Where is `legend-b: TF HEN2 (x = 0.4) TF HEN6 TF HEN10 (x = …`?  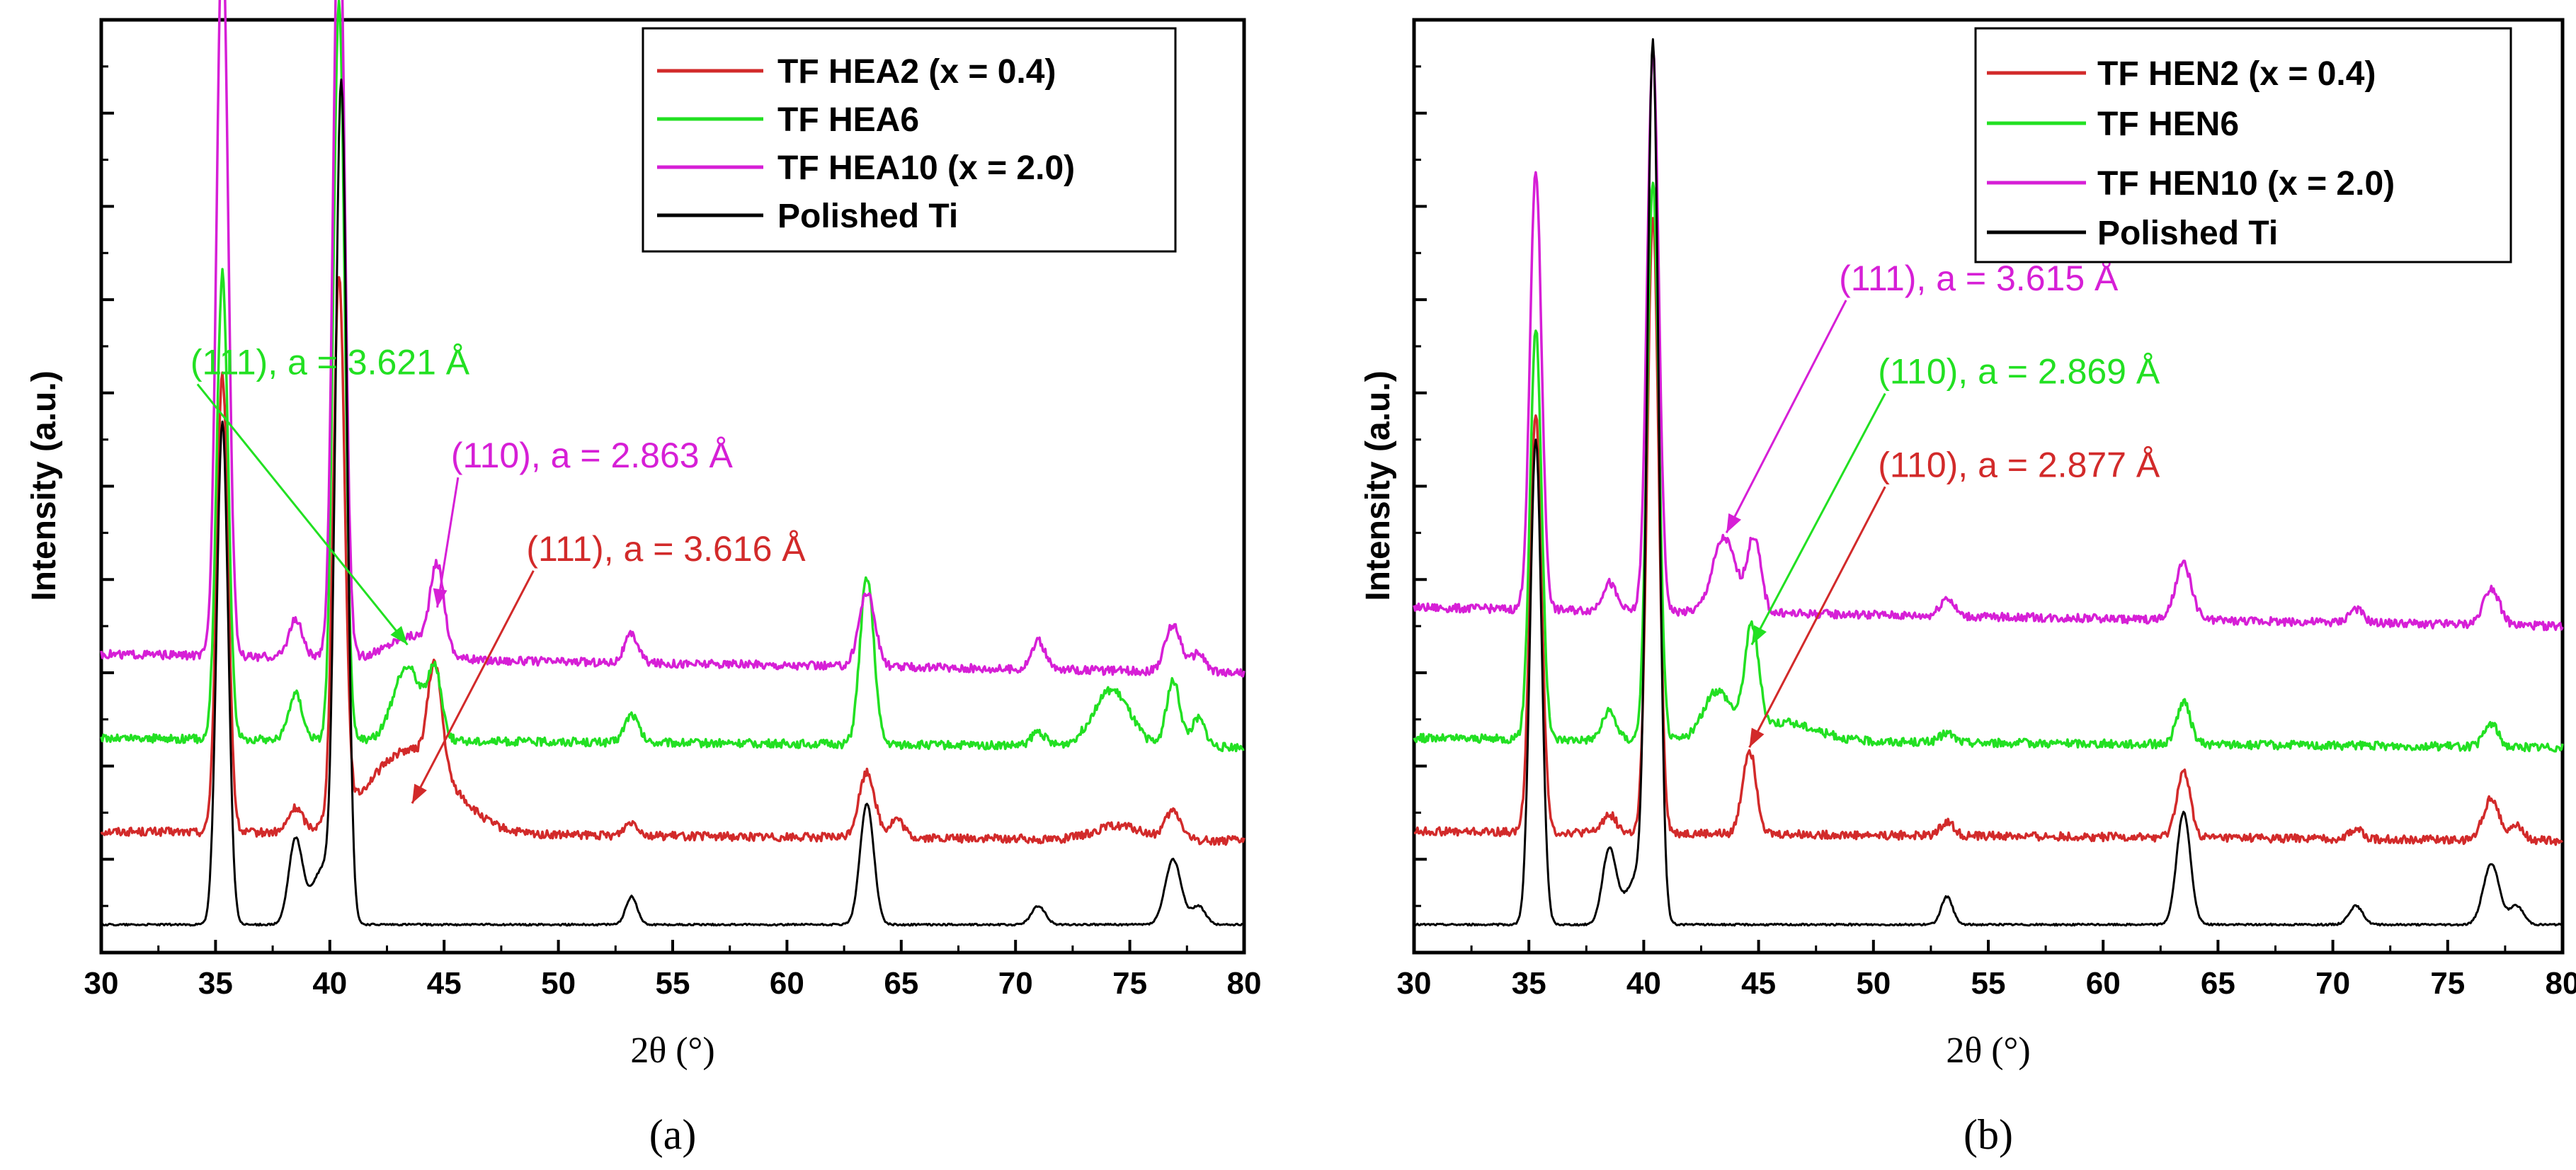 legend-b: TF HEN2 (x = 0.4) TF HEN6 TF HEN10 (x = … is located at coordinates (2243, 145).